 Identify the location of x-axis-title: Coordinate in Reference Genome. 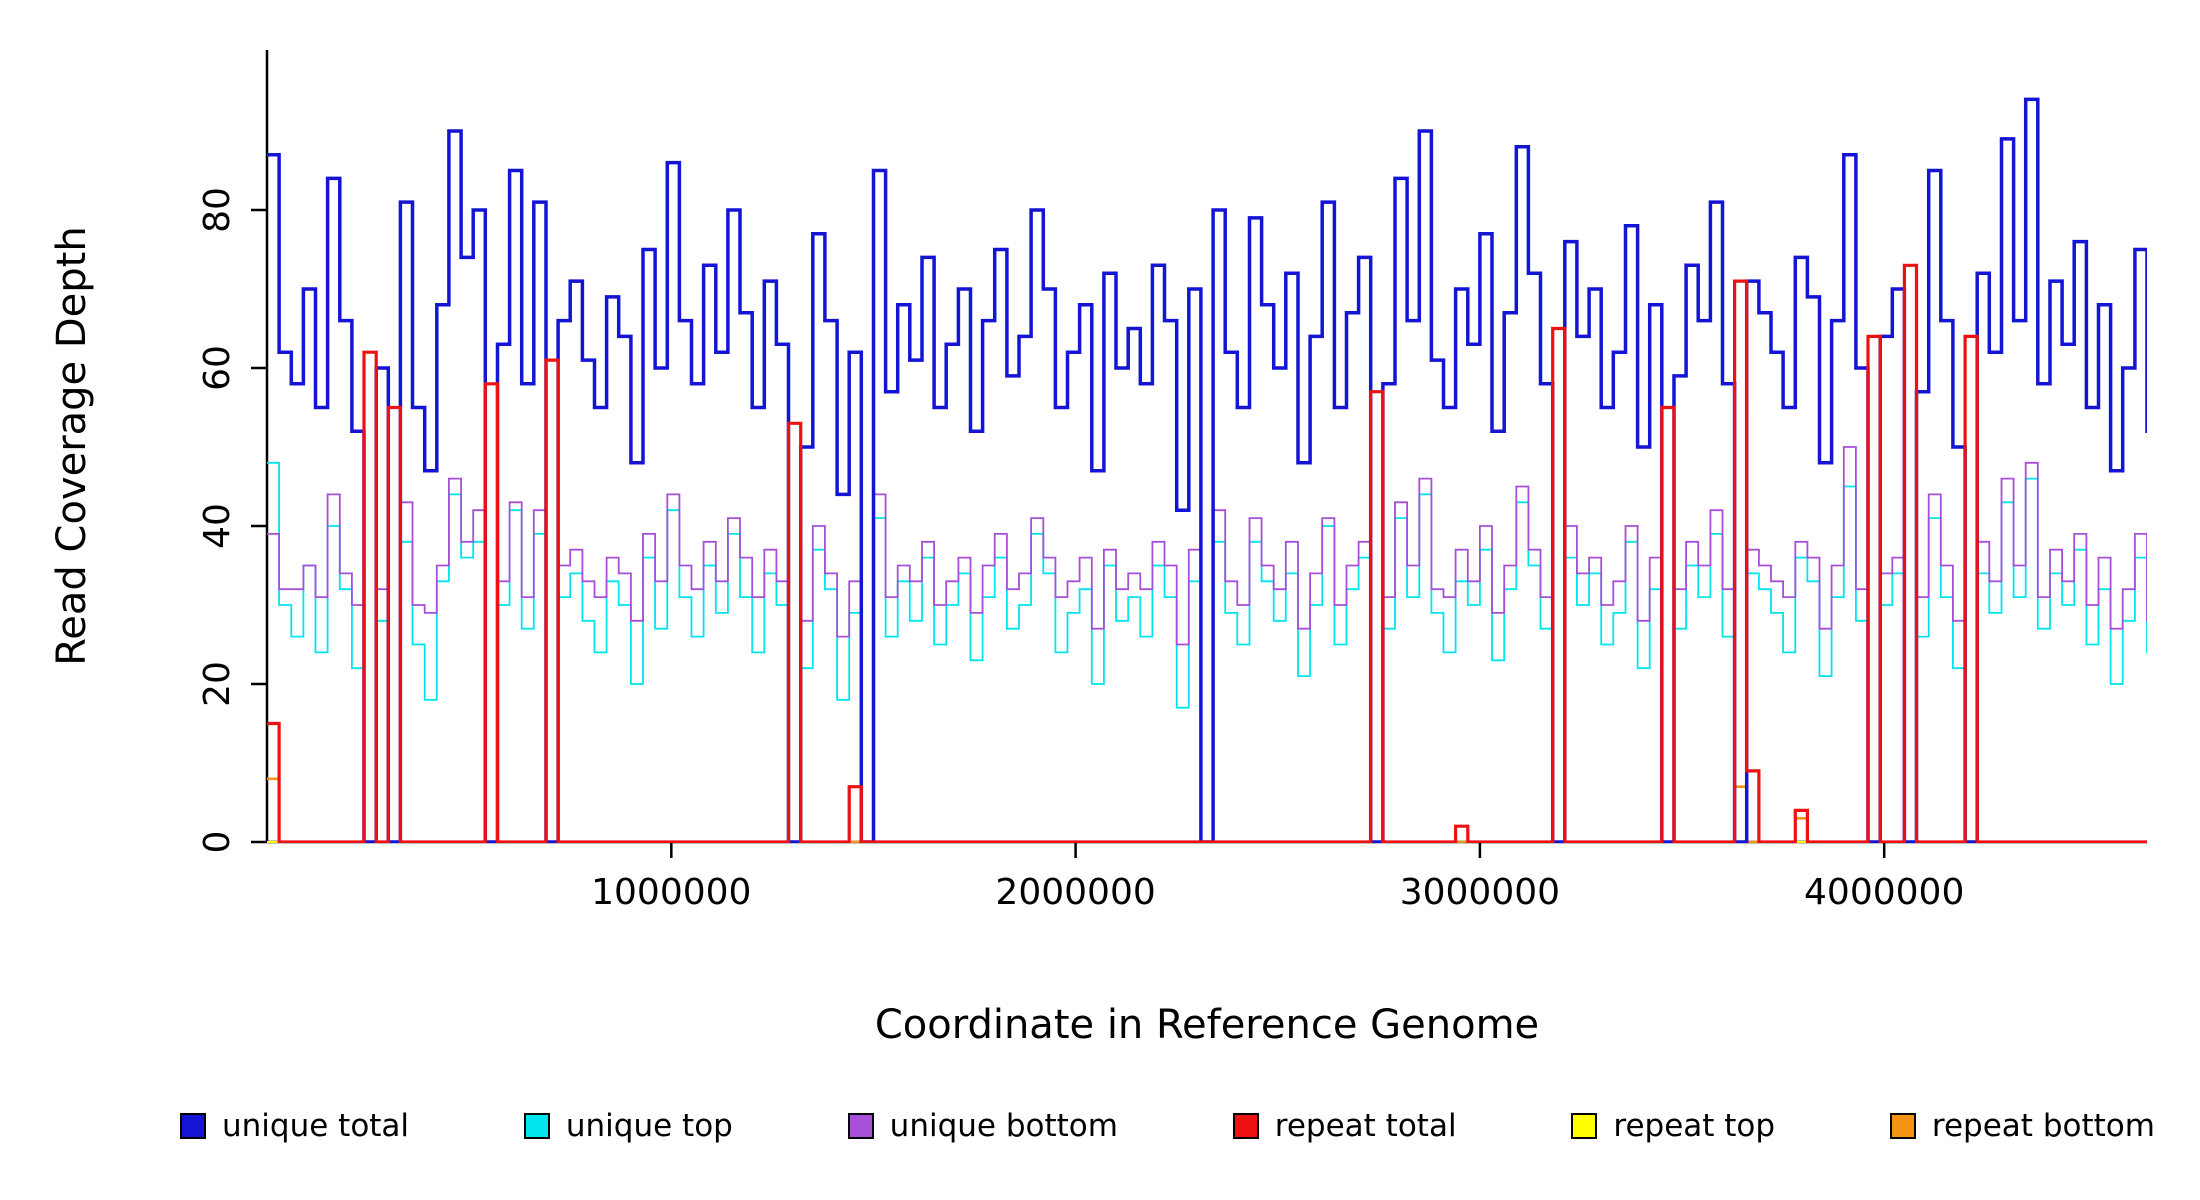
(1207, 1025).